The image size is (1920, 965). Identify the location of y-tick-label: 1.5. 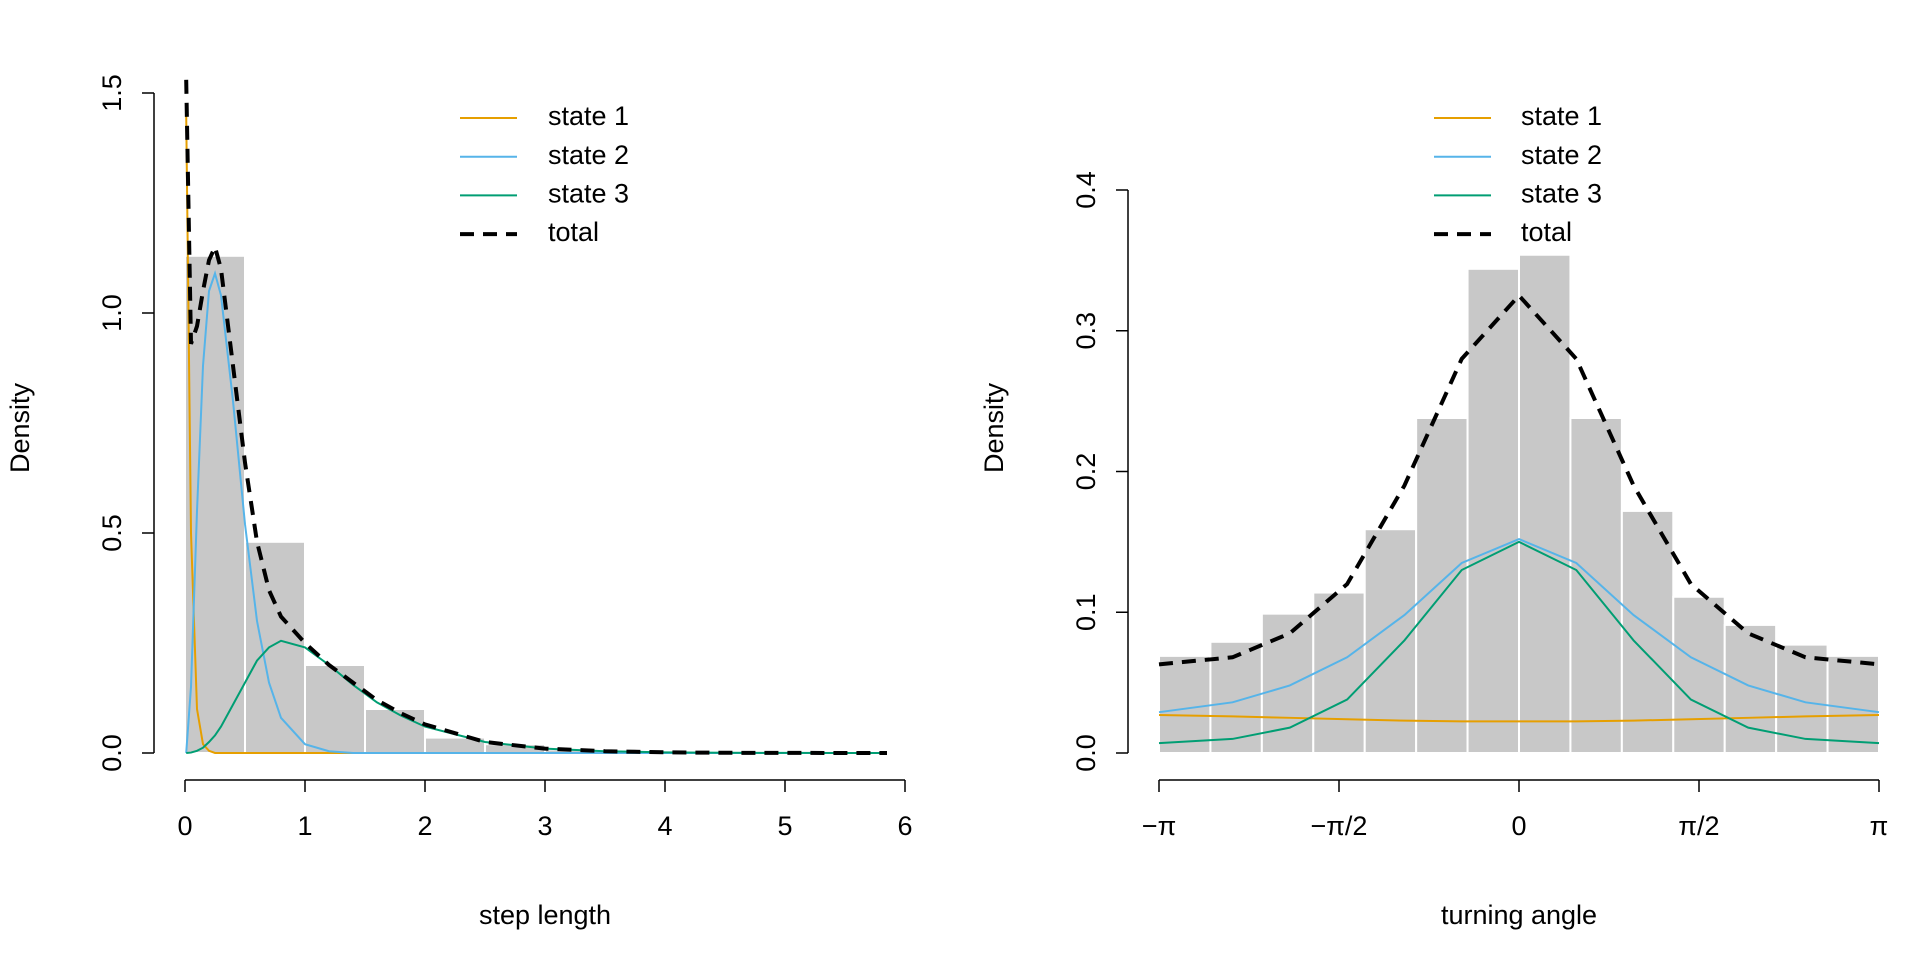
(112, 93).